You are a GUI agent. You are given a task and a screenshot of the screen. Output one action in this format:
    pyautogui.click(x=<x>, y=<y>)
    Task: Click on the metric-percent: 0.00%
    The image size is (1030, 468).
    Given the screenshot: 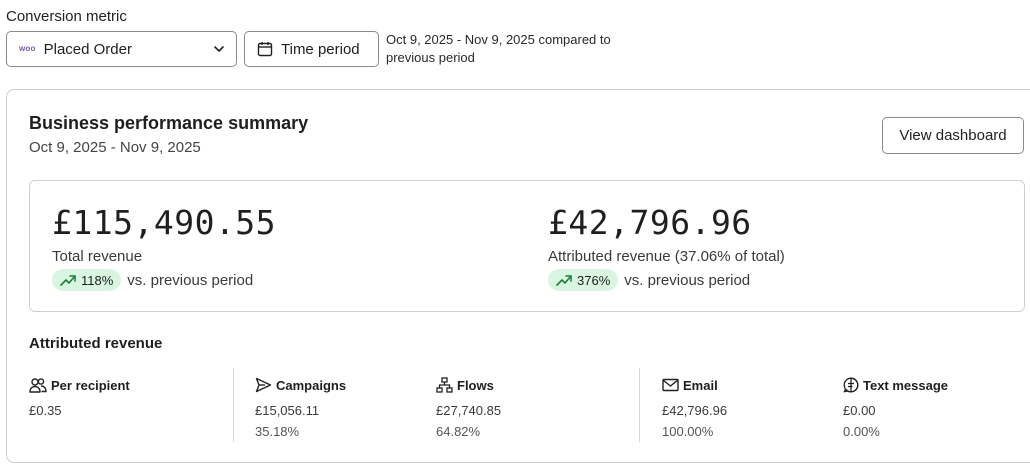 What is the action you would take?
    pyautogui.click(x=861, y=431)
    